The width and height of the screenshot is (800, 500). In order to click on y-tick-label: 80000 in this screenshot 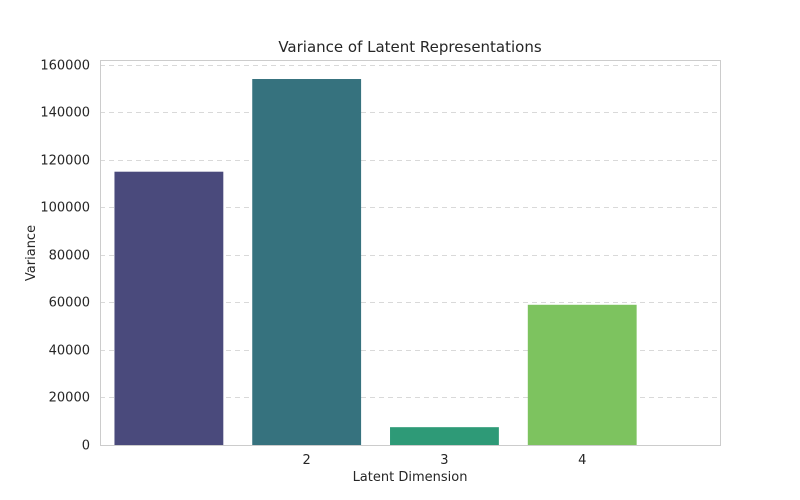, I will do `click(69, 256)`.